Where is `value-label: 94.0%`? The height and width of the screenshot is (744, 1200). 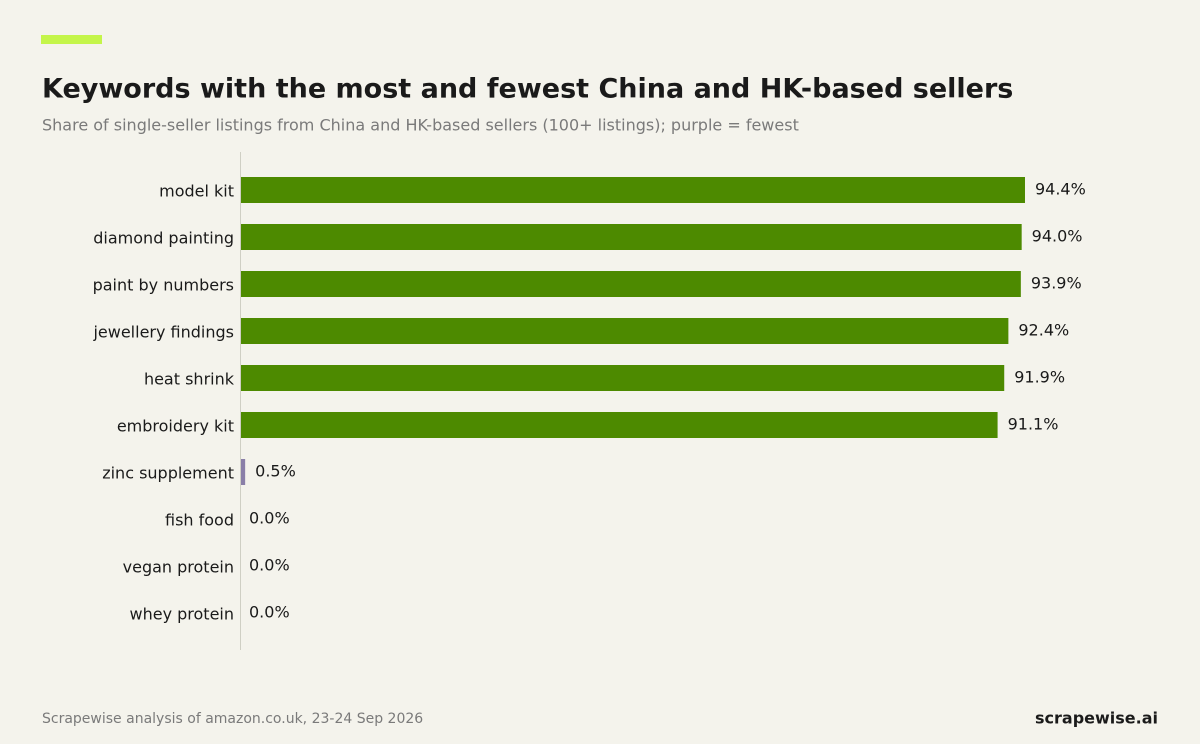
value-label: 94.0% is located at coordinates (1057, 236).